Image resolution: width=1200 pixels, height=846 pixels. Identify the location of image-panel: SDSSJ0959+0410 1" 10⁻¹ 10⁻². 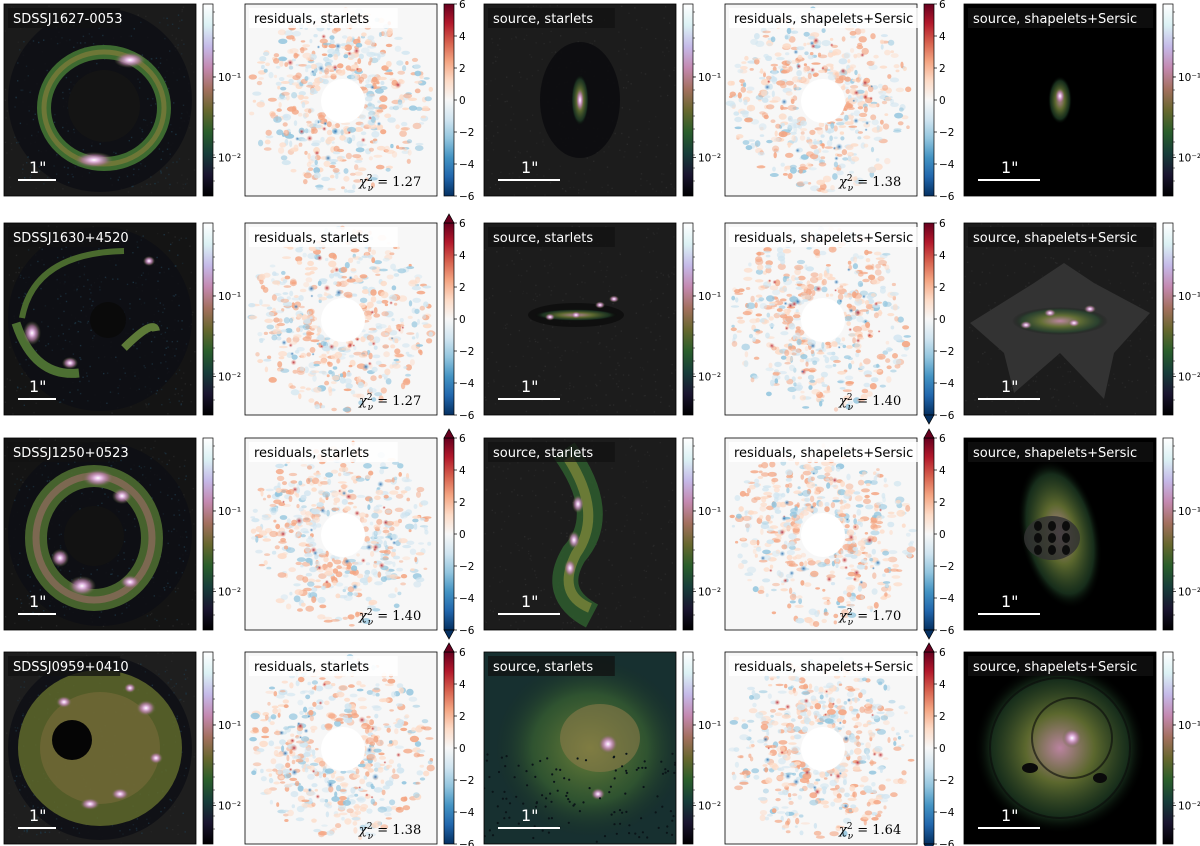
(122, 748).